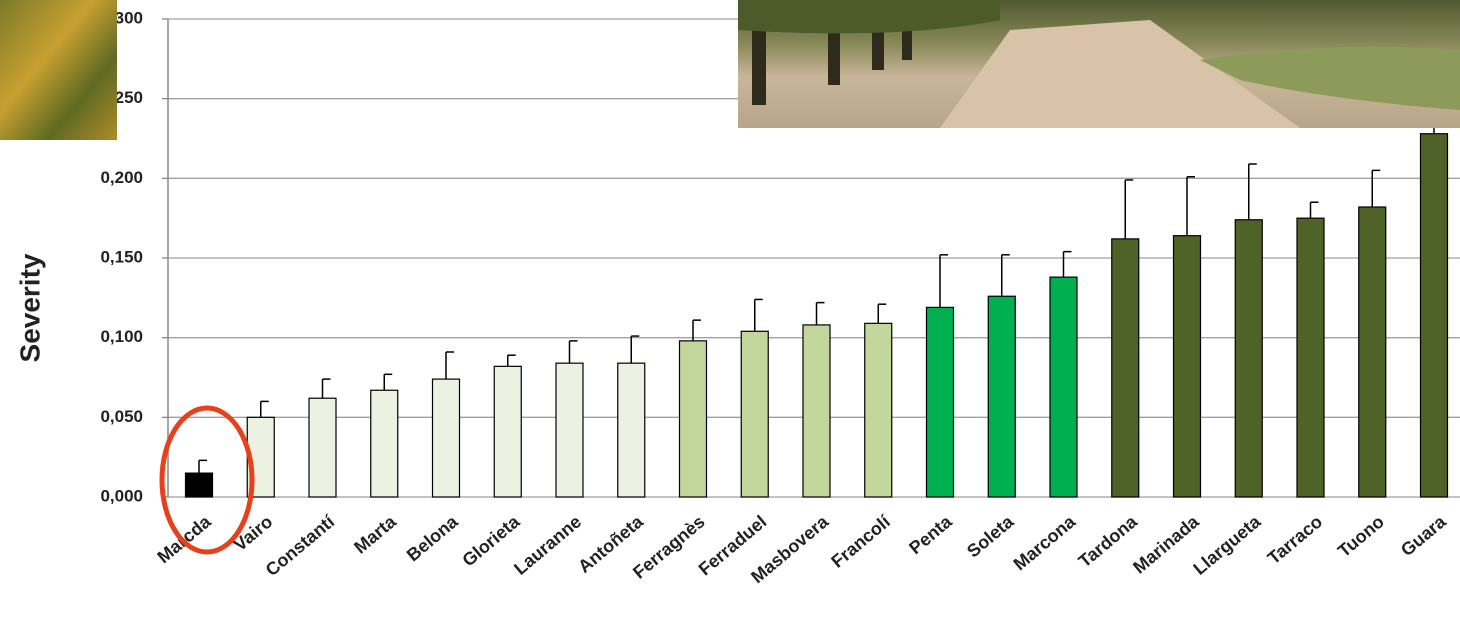 The height and width of the screenshot is (627, 1460). What do you see at coordinates (121, 416) in the screenshot?
I see `y-tick-label: 0,050` at bounding box center [121, 416].